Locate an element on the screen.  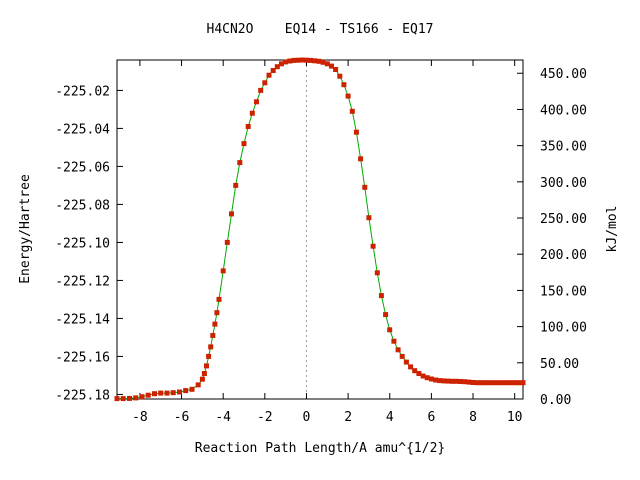
x-axis-label: Reaction Path Length/A amu^{1/2} is located at coordinates (320, 448).